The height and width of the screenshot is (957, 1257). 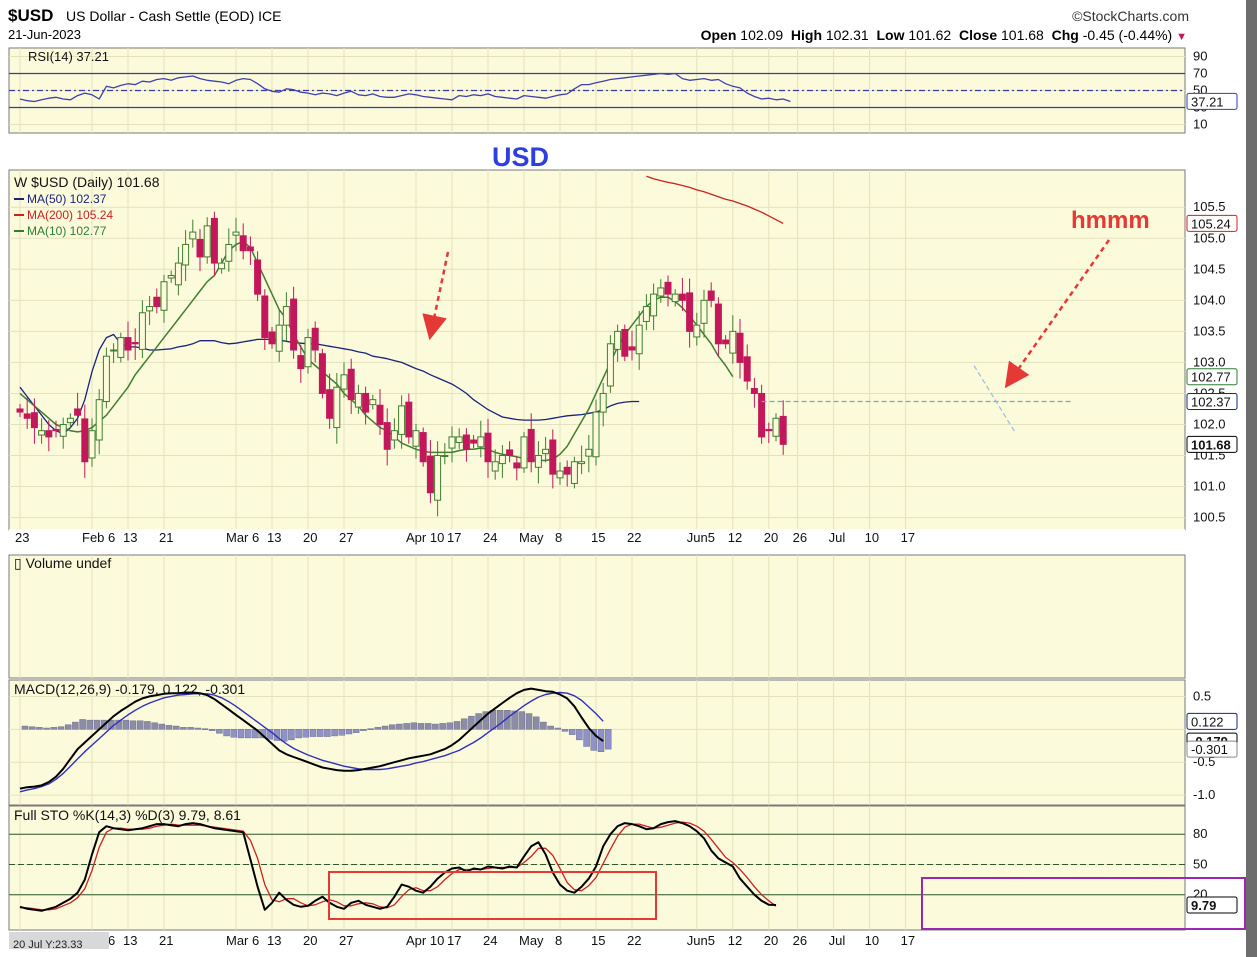 What do you see at coordinates (242, 940) in the screenshot?
I see `x-tick-label: Mar 6` at bounding box center [242, 940].